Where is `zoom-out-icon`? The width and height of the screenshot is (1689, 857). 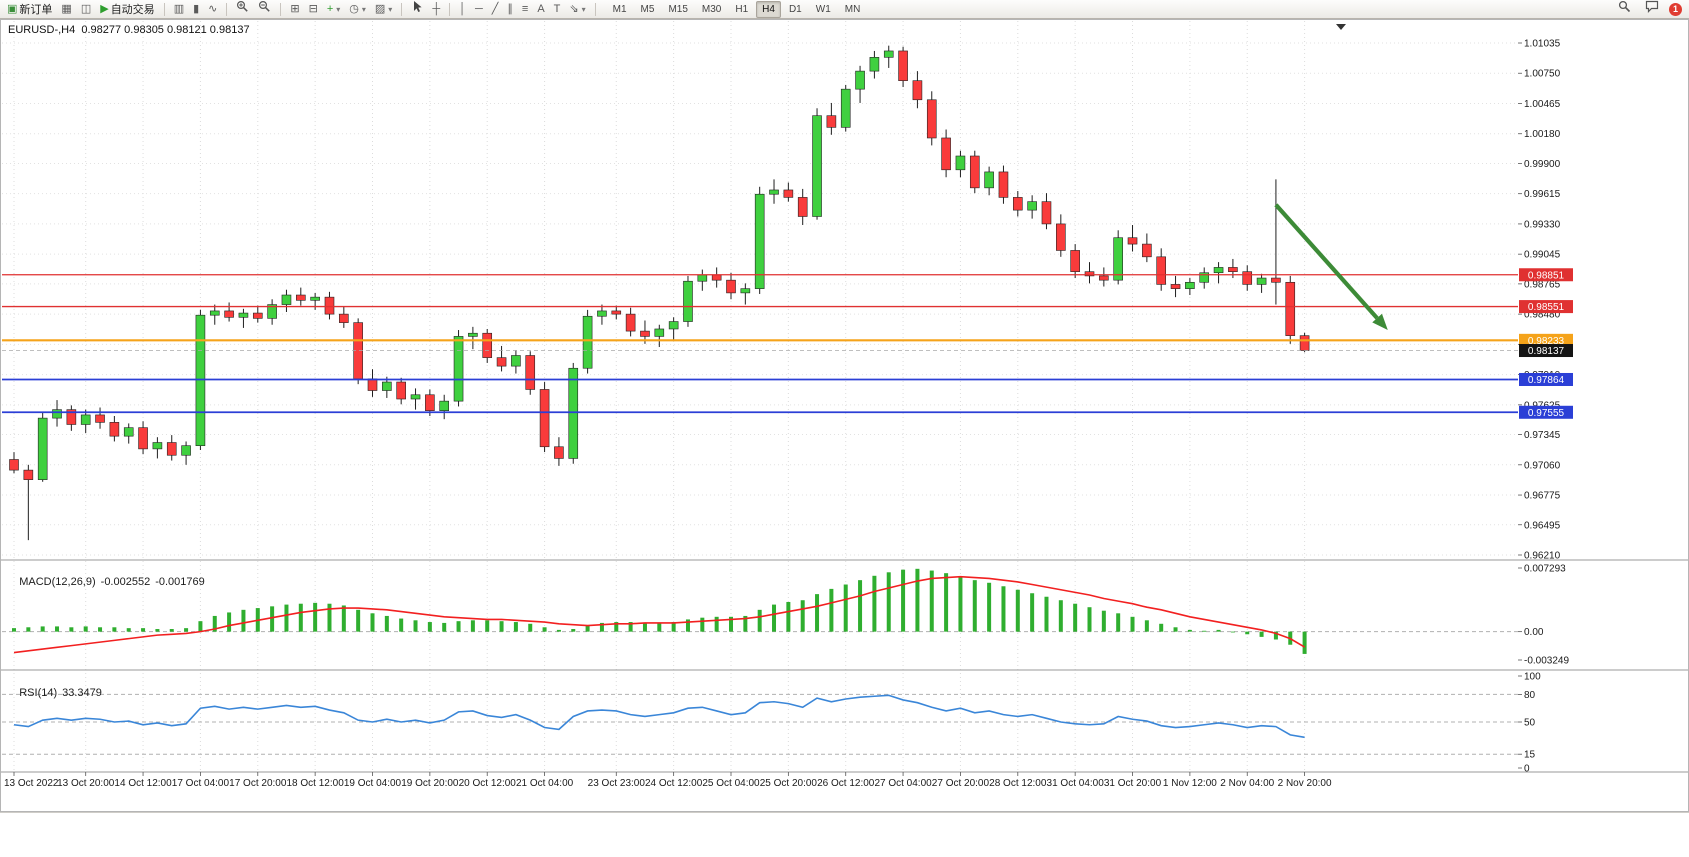
zoom-out-icon is located at coordinates (264, 9).